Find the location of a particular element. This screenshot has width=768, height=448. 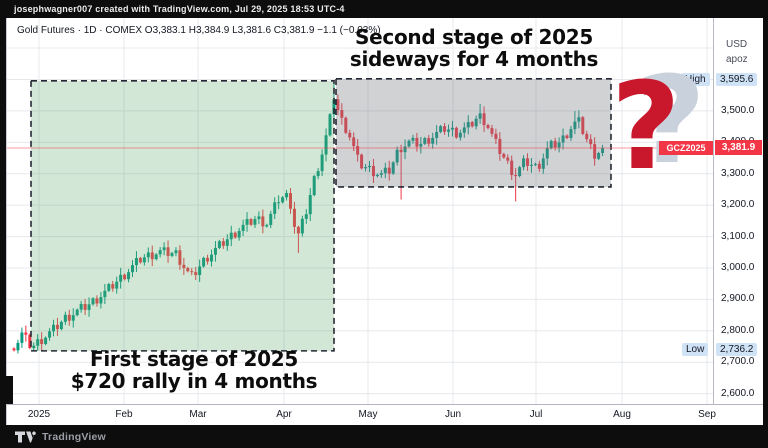

axis-unit-measure: apoz is located at coordinates (737, 59).